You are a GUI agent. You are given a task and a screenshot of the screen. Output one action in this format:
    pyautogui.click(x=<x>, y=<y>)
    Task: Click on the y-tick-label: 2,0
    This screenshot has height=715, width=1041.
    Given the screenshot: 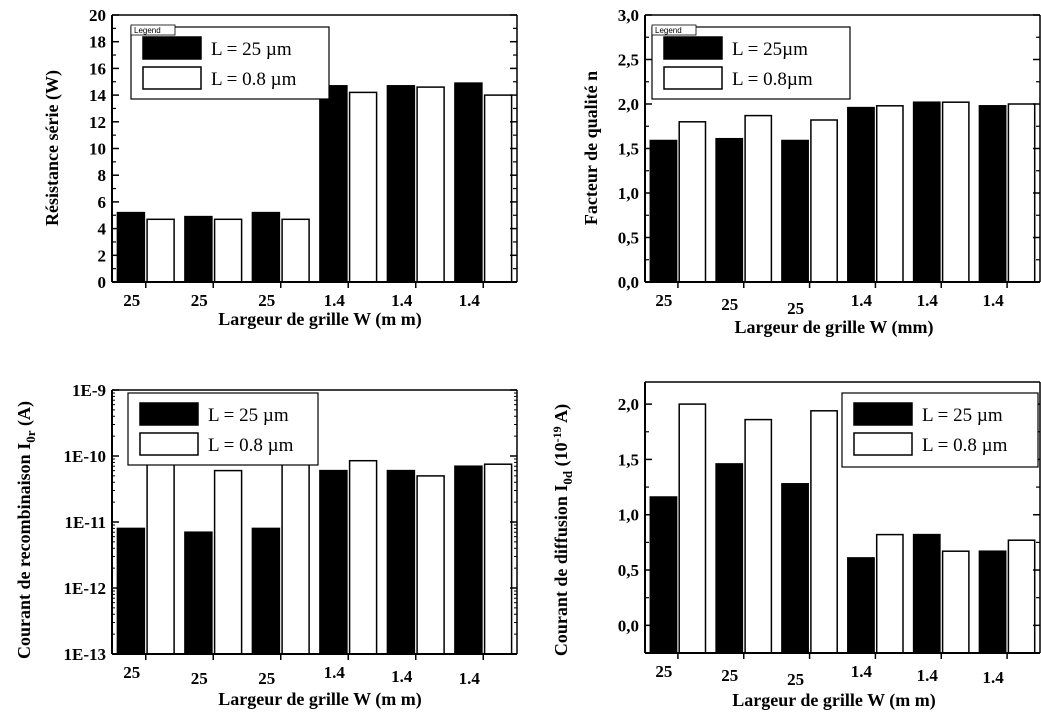 What is the action you would take?
    pyautogui.click(x=628, y=104)
    